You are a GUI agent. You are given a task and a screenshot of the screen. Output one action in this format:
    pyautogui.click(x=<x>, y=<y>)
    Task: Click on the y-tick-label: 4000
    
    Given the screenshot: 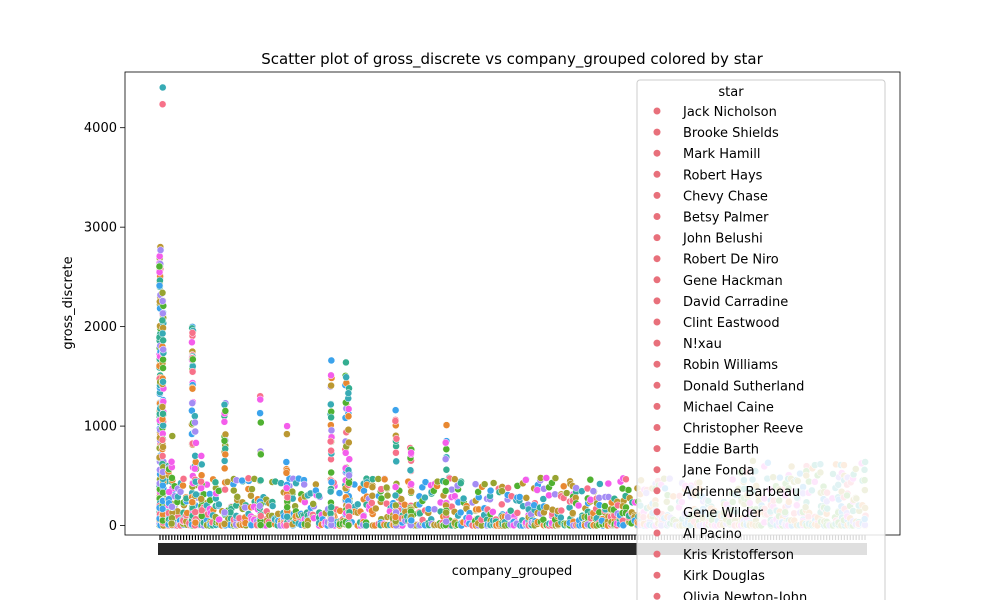 What is the action you would take?
    pyautogui.click(x=100, y=128)
    